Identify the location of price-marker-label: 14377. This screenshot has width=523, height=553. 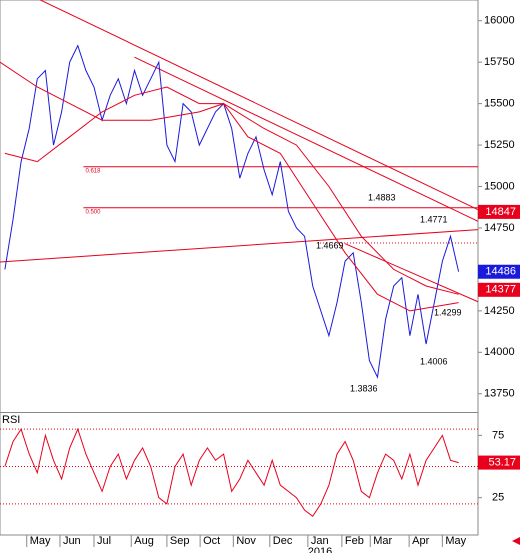
(500, 290).